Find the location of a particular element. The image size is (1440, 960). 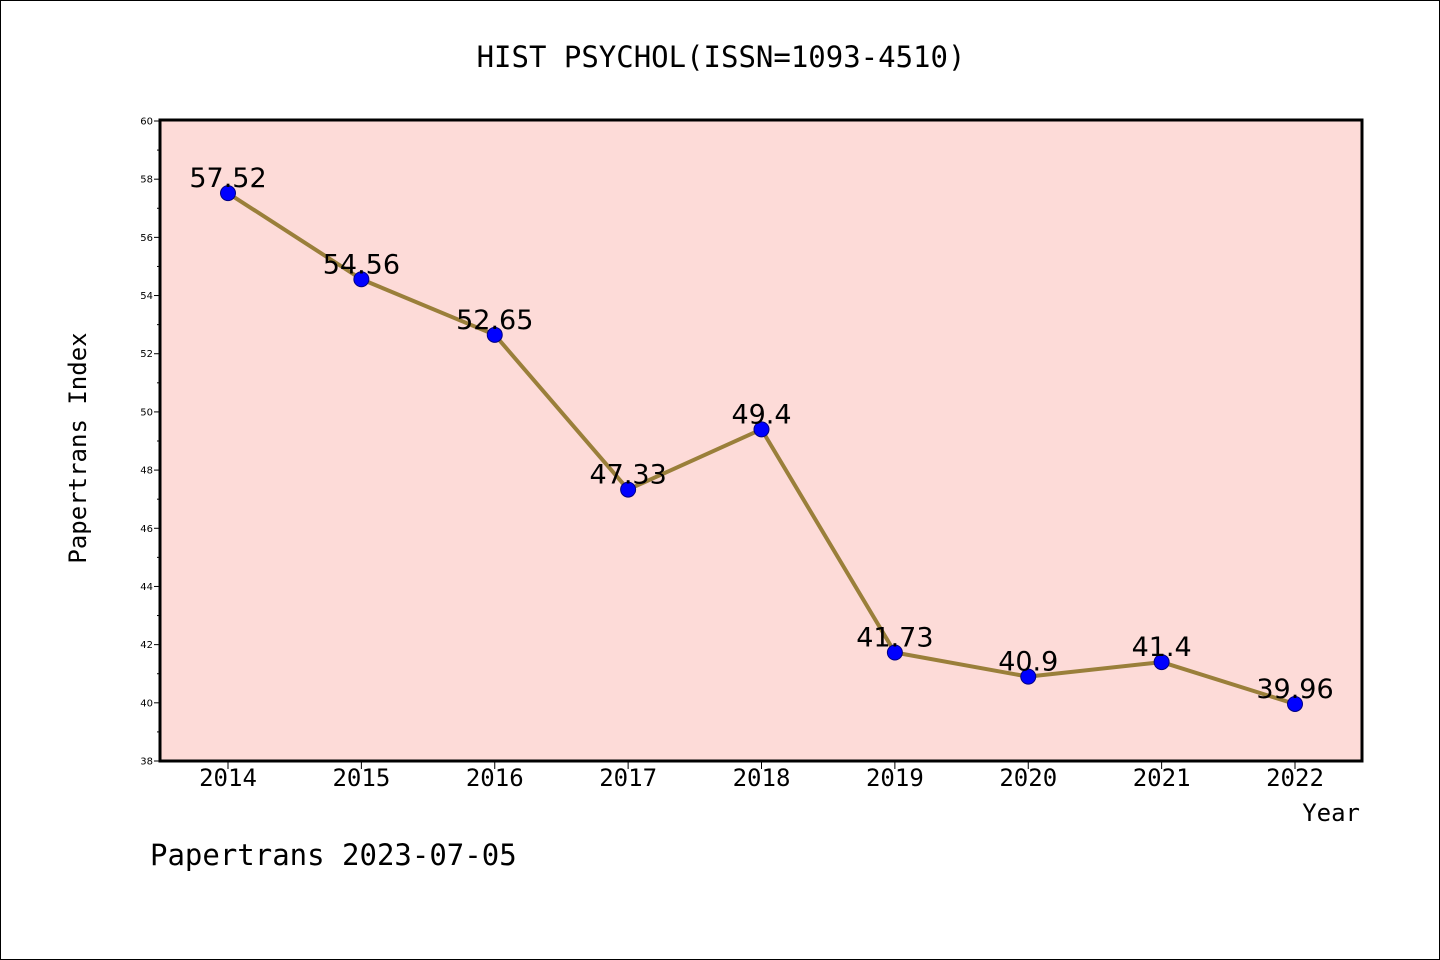

data-label: 41.4 is located at coordinates (1162, 647).